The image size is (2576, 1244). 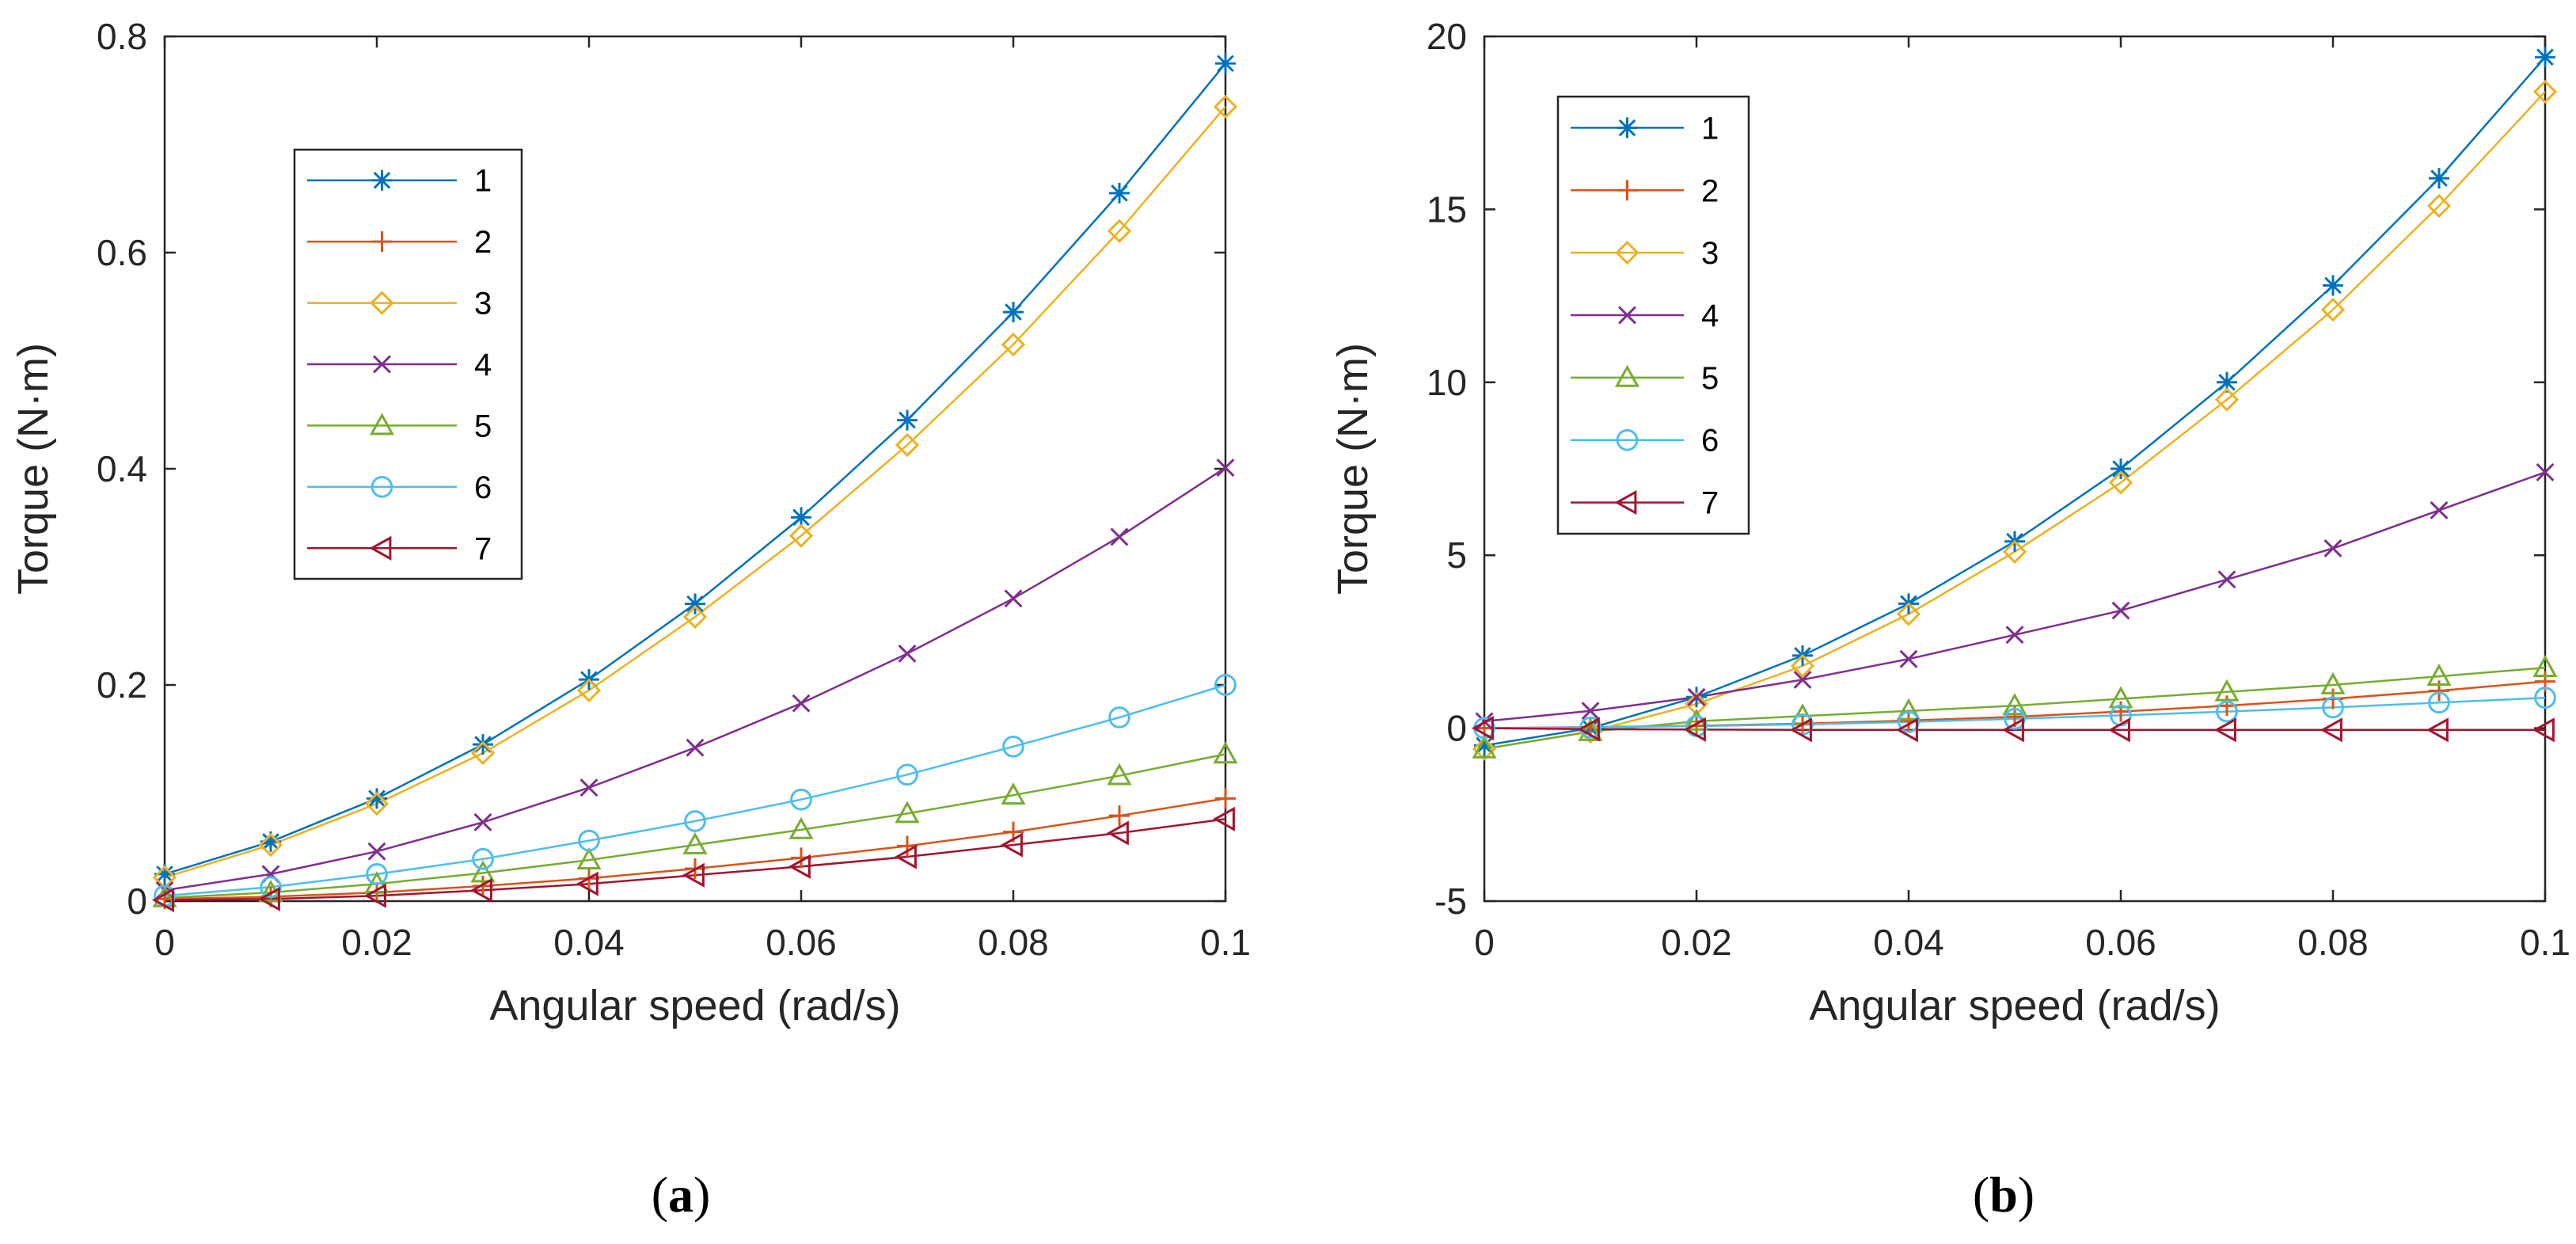 What do you see at coordinates (1696, 943) in the screenshot?
I see `x-tick-label: 0.02` at bounding box center [1696, 943].